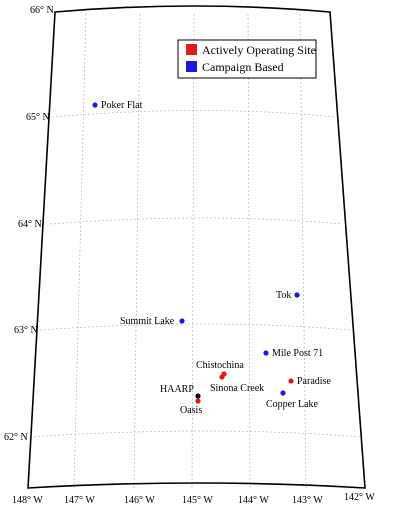 The image size is (400, 510). I want to click on site-marker-haarp, so click(198, 396).